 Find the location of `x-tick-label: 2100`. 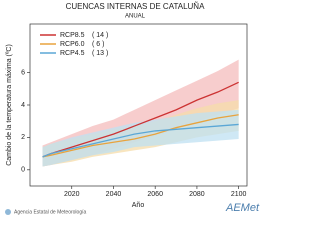

x-tick-label: 2100 is located at coordinates (239, 194).